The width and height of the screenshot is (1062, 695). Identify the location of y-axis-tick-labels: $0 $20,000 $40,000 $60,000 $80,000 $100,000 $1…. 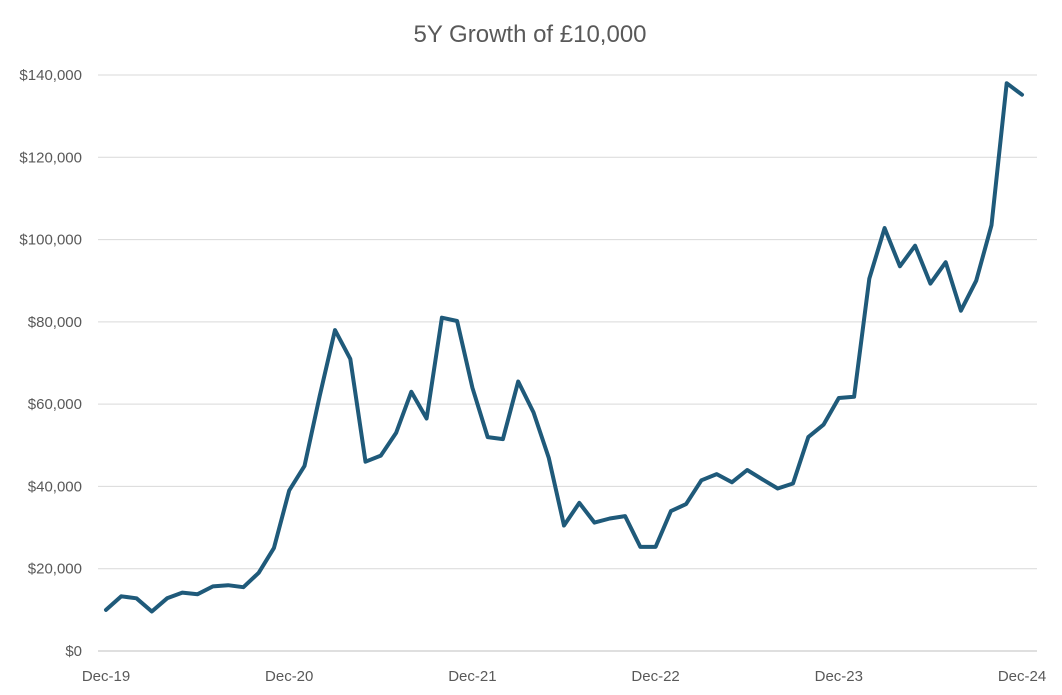
(50, 363).